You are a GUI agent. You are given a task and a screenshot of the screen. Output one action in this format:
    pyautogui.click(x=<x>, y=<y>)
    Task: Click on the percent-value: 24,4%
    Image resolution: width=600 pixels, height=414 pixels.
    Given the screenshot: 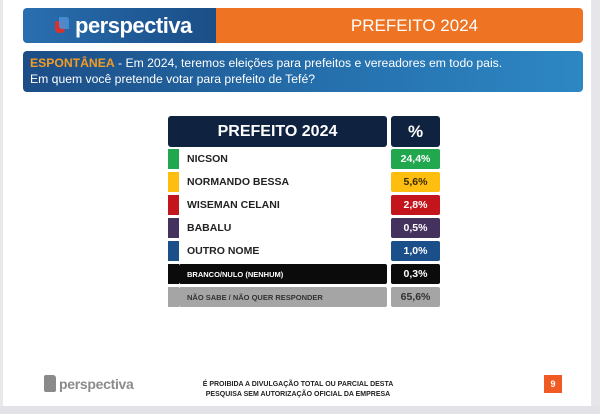 What is the action you would take?
    pyautogui.click(x=415, y=159)
    